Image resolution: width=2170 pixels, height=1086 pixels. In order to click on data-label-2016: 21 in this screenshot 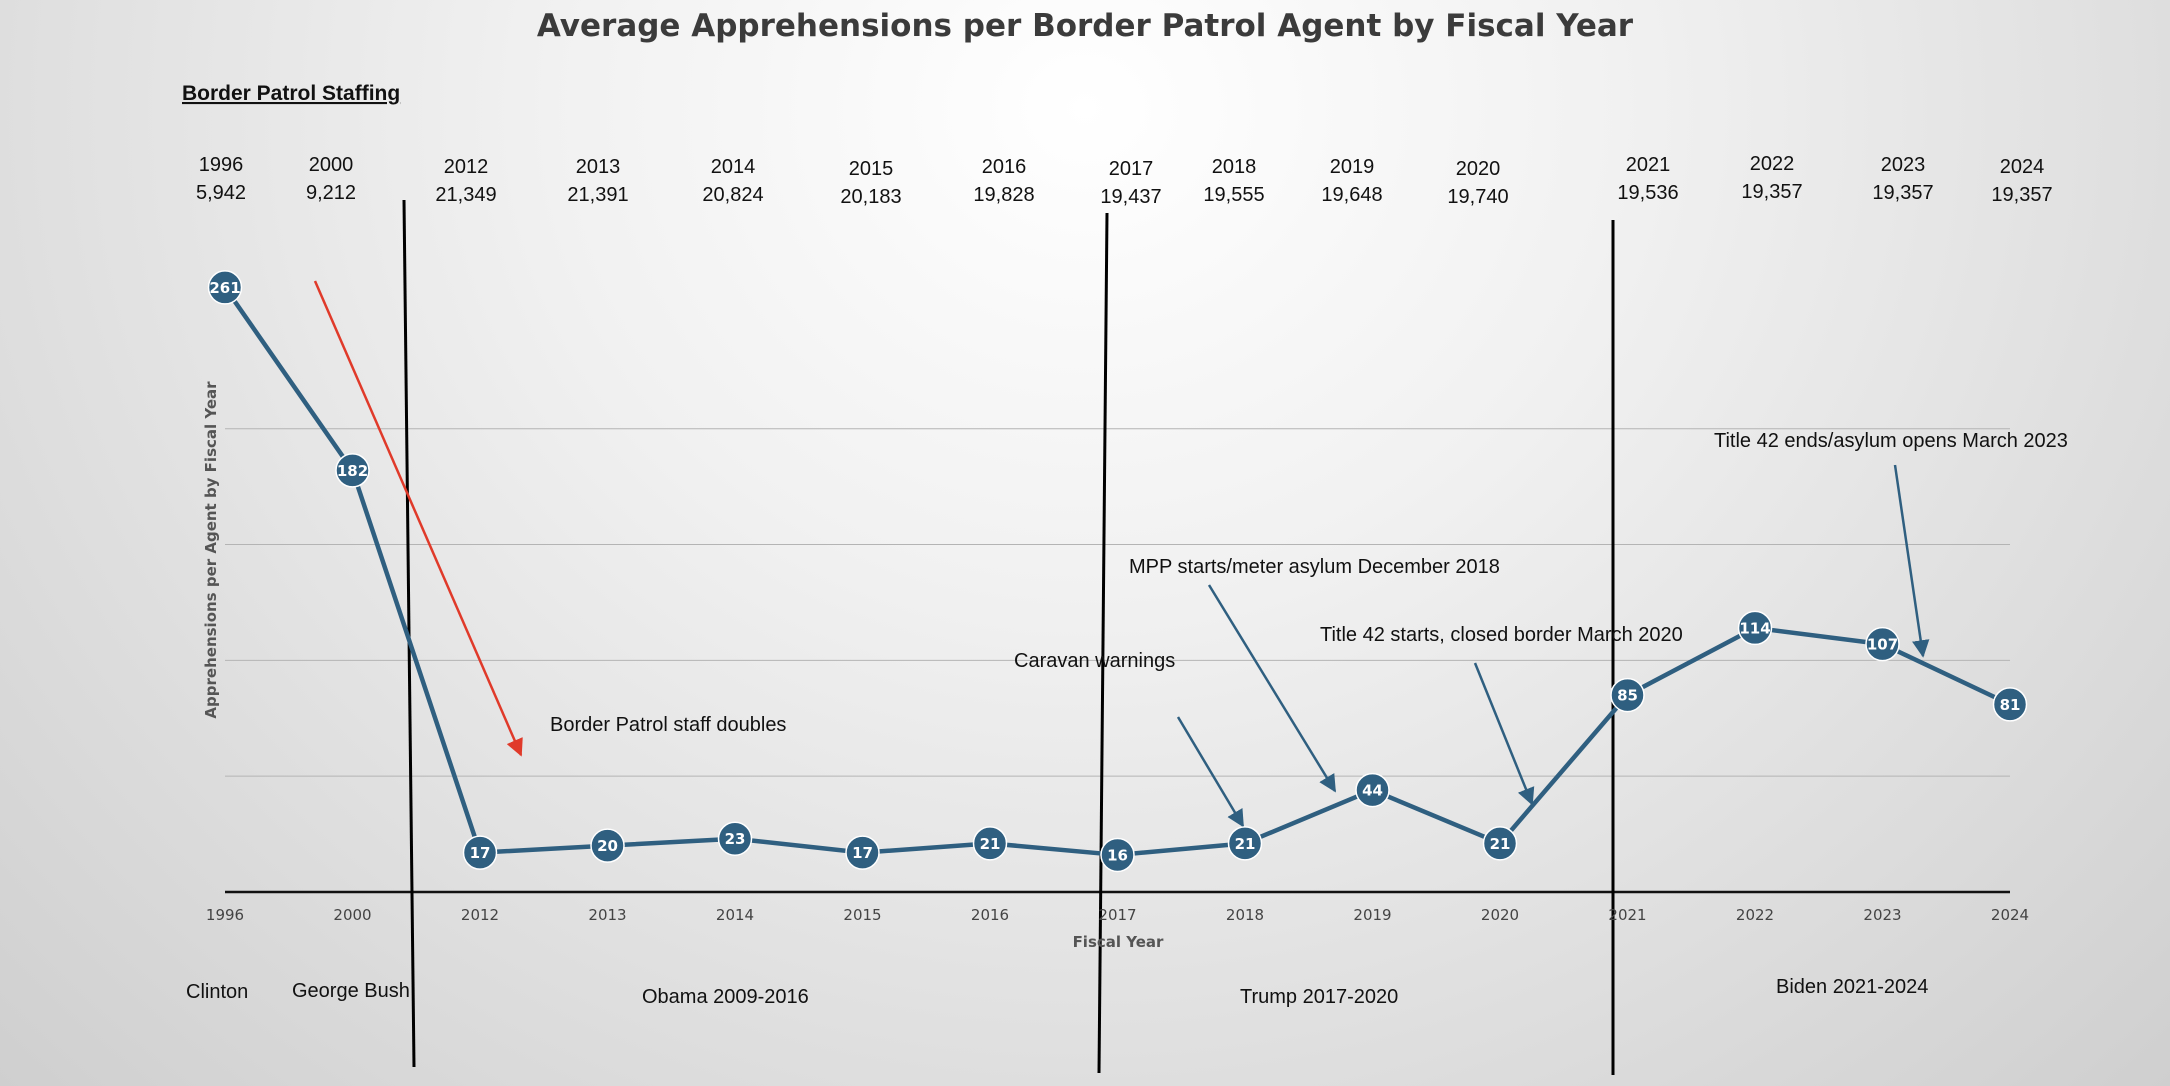, I will do `click(990, 844)`.